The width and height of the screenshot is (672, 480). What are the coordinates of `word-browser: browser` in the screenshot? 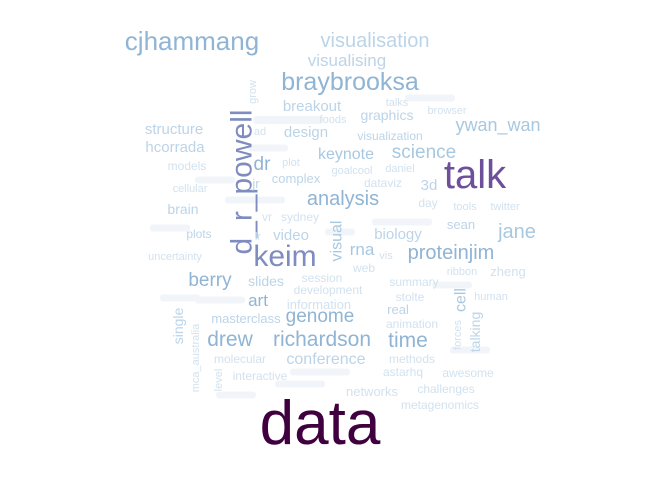 It's located at (446, 111).